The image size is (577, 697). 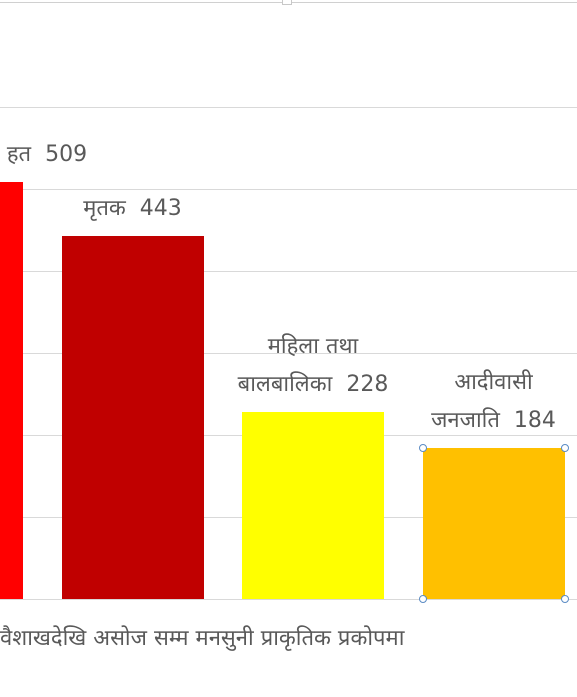 What do you see at coordinates (133, 209) in the screenshot?
I see `data-label: मृतक 443` at bounding box center [133, 209].